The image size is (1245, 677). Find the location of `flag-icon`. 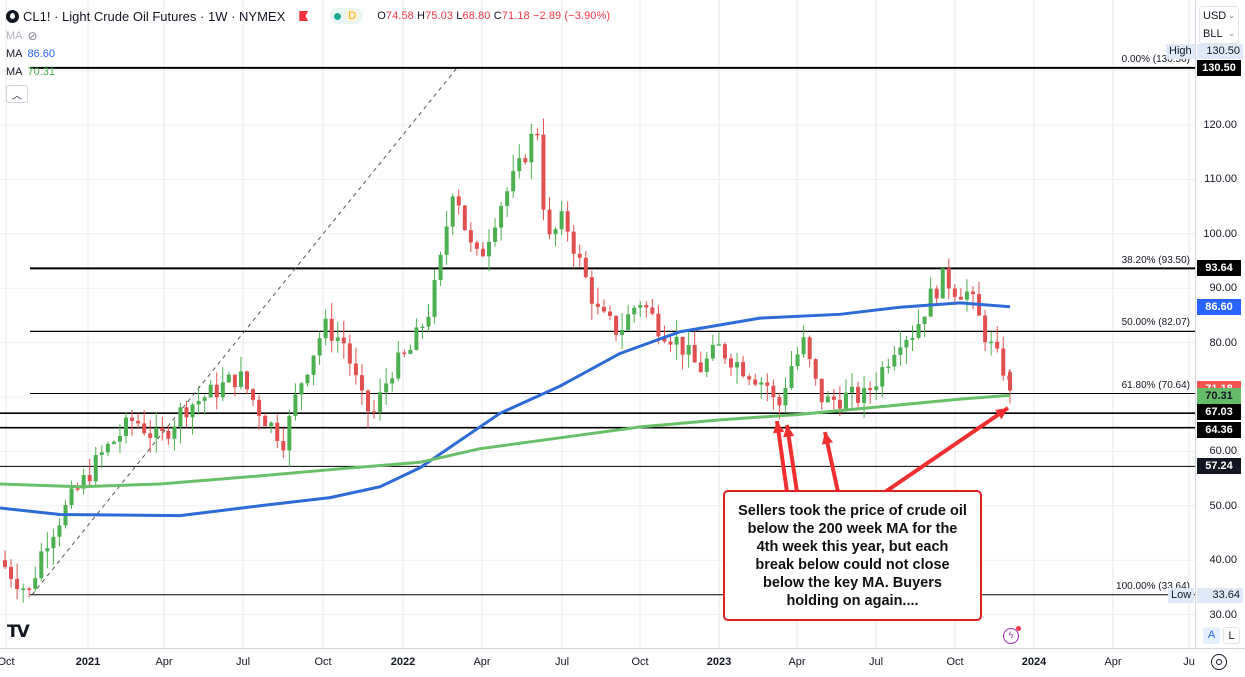

flag-icon is located at coordinates (304, 16).